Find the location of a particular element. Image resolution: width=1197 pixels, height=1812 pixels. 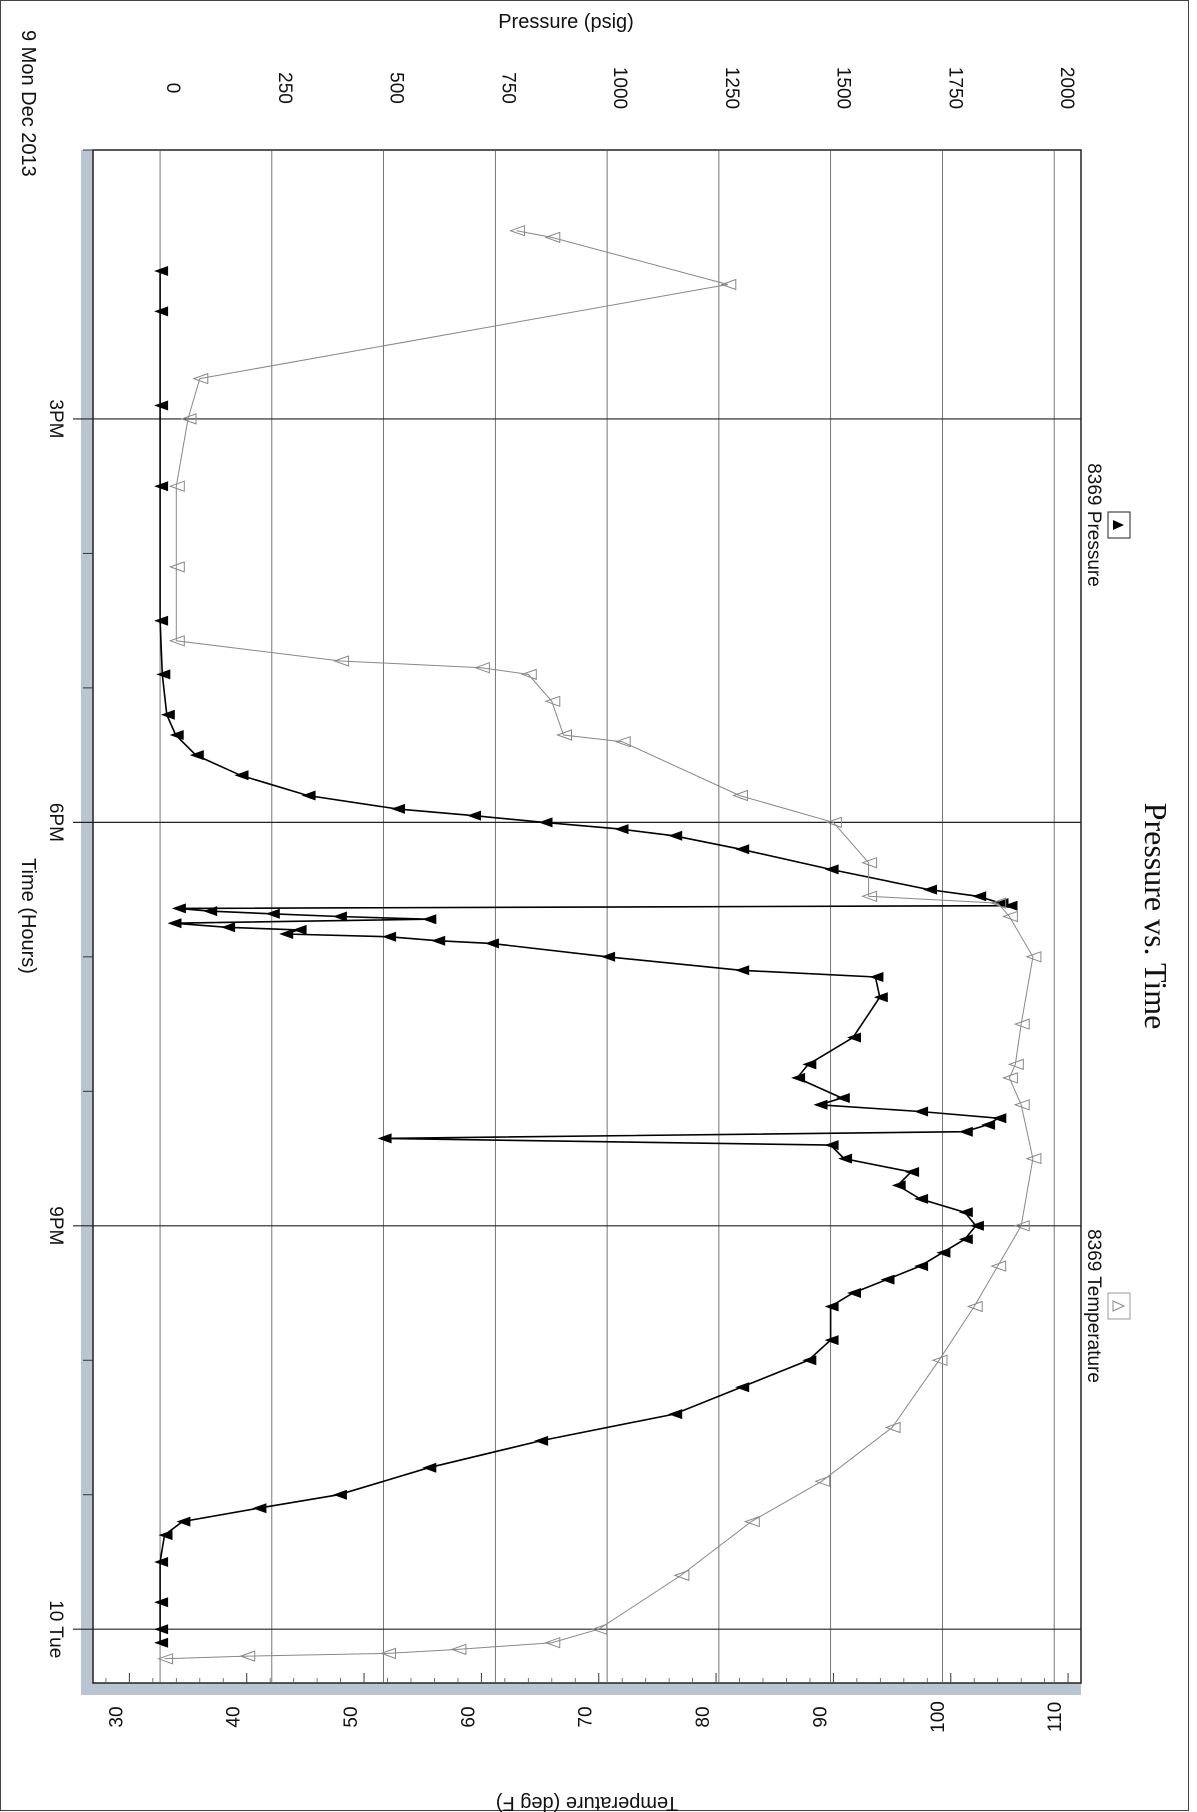

temperature-tick-label: 70 is located at coordinates (586, 1716).